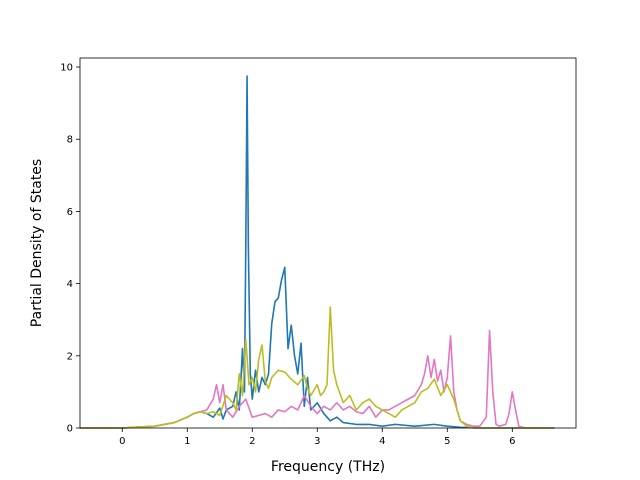  Describe the element at coordinates (328, 467) in the screenshot. I see `x-axis-label: Frequency (THz)` at that location.